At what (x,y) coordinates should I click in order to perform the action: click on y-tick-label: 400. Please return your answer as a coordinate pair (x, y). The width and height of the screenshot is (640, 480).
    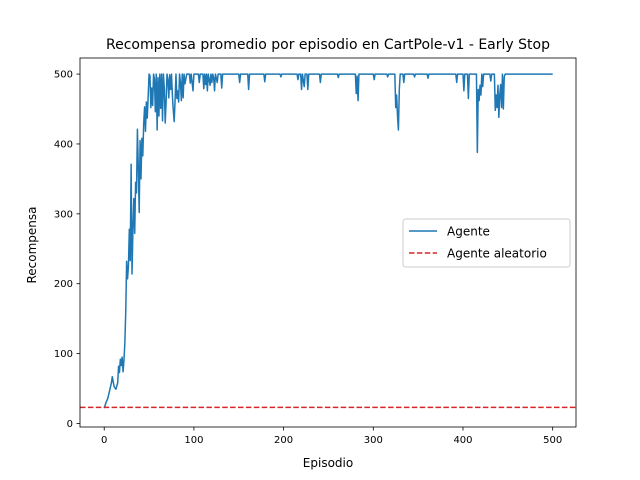
    Looking at the image, I should click on (63, 144).